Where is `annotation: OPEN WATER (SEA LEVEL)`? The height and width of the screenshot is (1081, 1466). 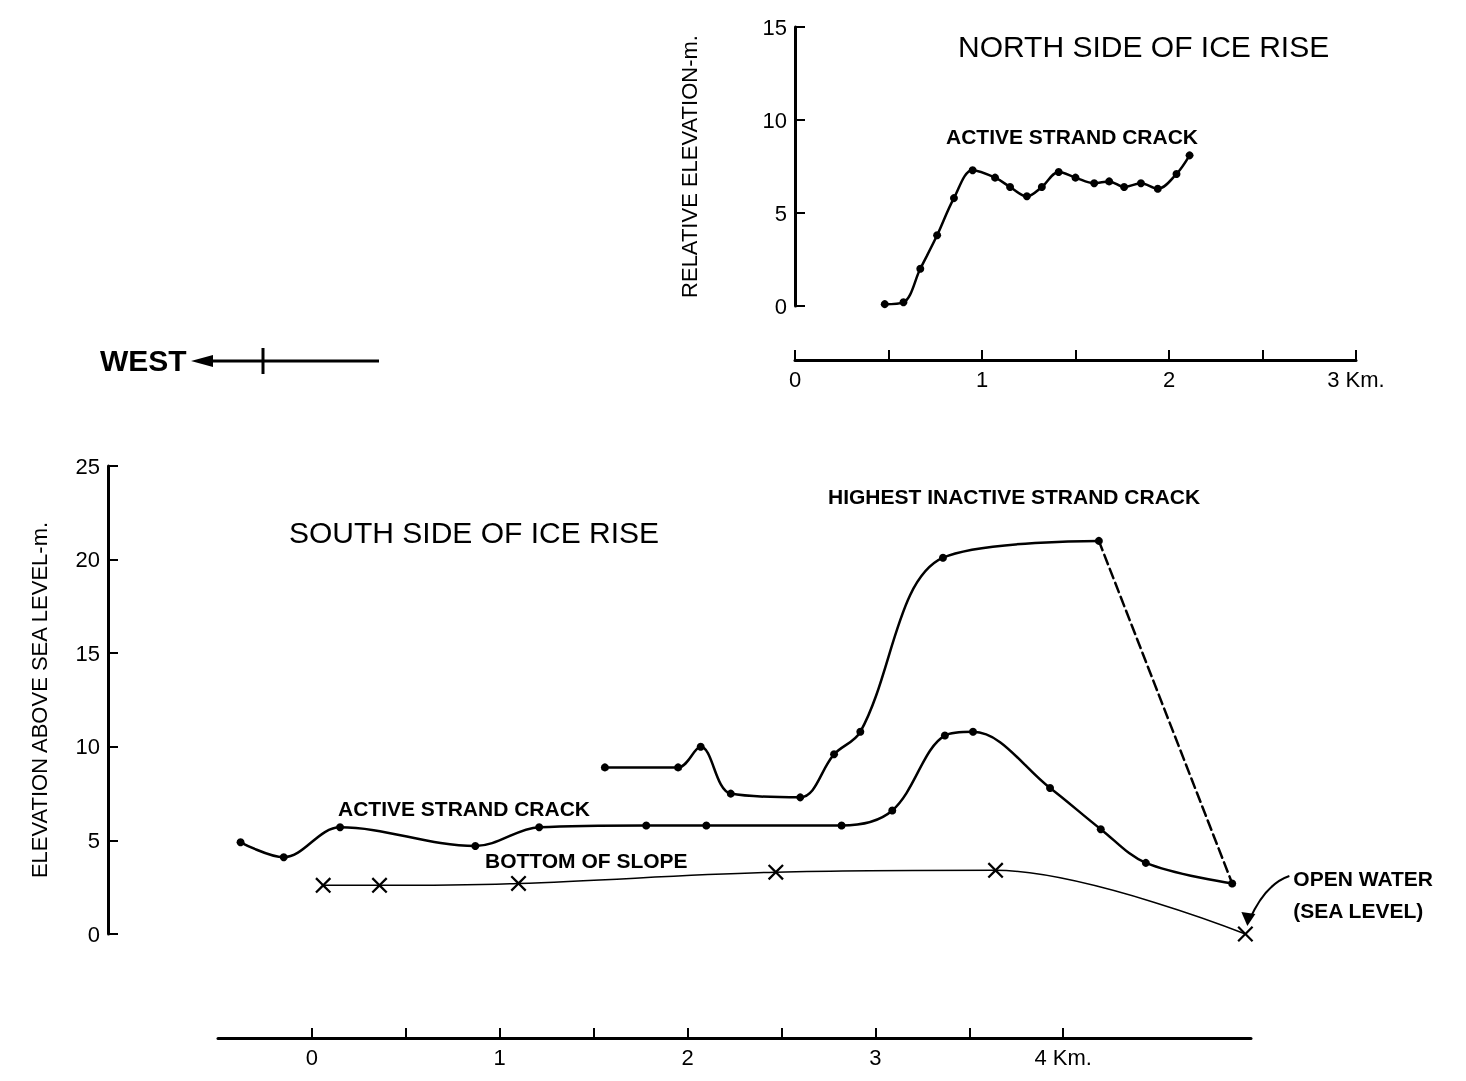 annotation: OPEN WATER (SEA LEVEL) is located at coordinates (1366, 894).